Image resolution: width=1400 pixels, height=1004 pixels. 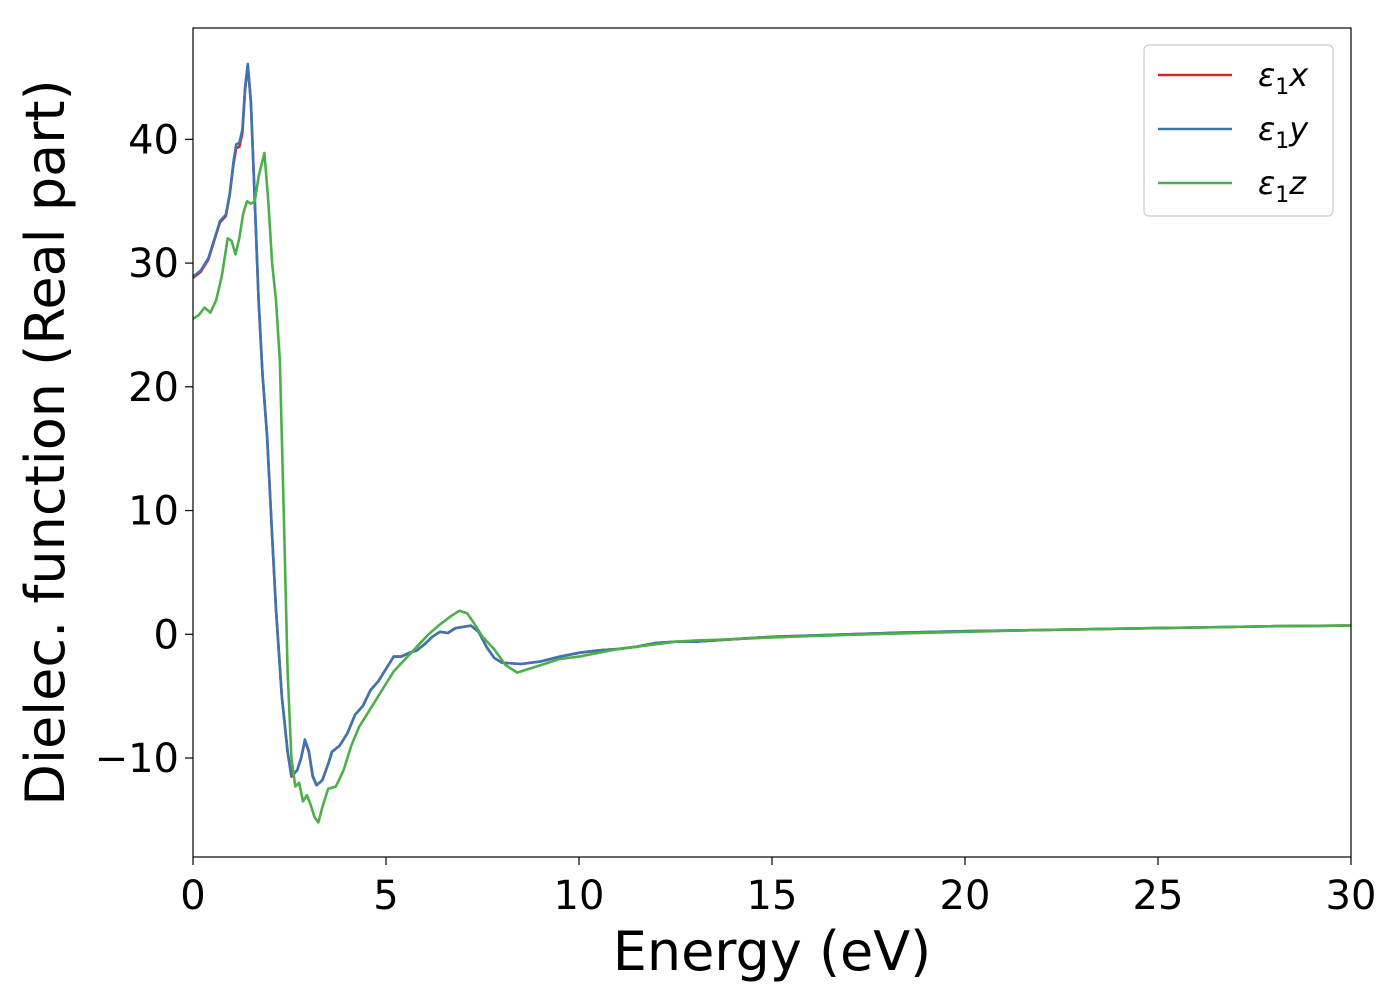 What do you see at coordinates (144, 449) in the screenshot?
I see `y-axis: −10 0 10 20 30 40` at bounding box center [144, 449].